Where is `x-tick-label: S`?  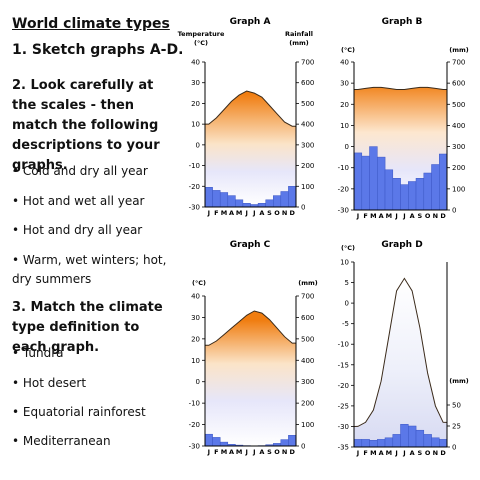
x-tick-label: S is located at coordinates (420, 216).